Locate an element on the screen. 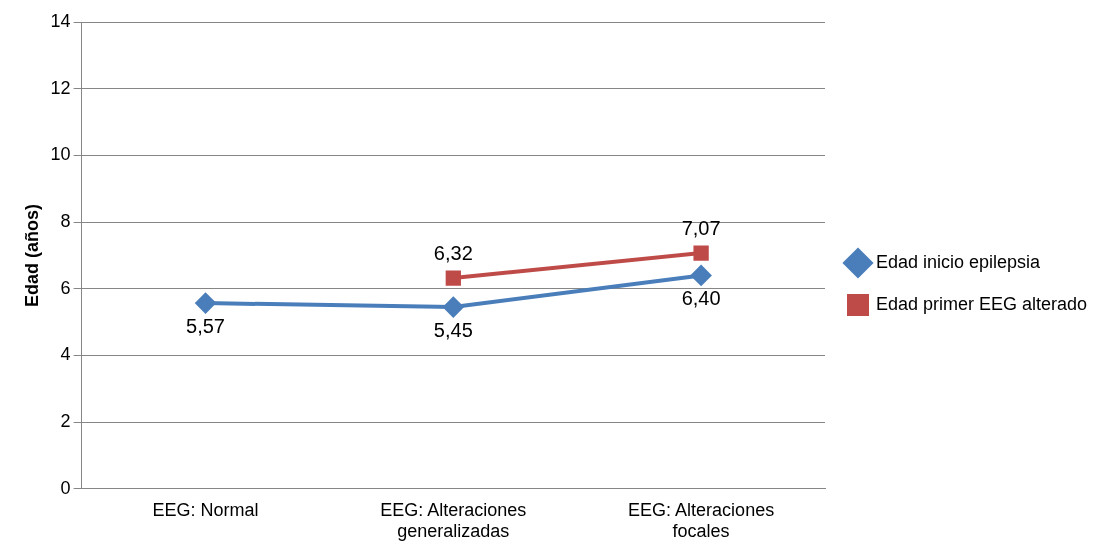 This screenshot has height=554, width=1112. y-tick-label: 0 is located at coordinates (65, 487).